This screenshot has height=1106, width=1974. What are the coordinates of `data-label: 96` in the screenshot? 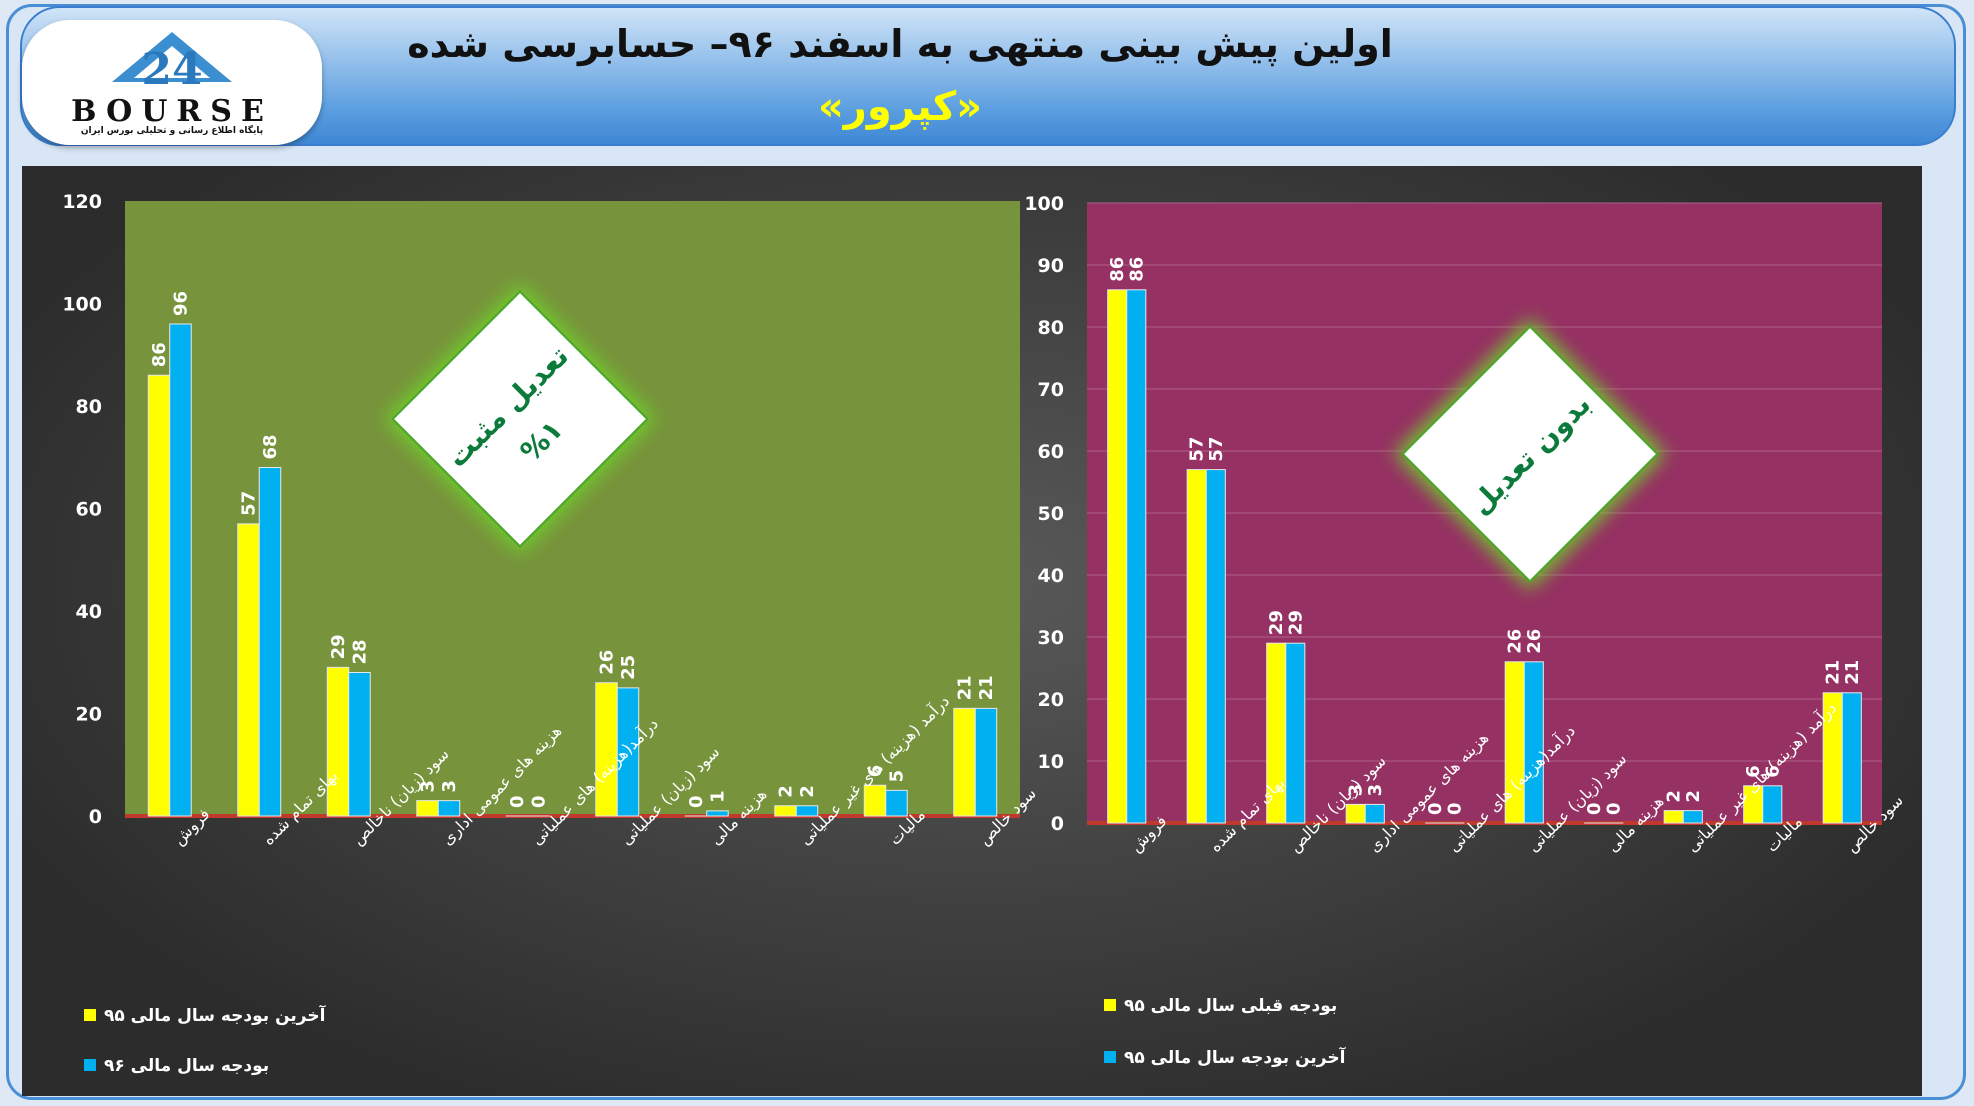 It's located at (180, 303).